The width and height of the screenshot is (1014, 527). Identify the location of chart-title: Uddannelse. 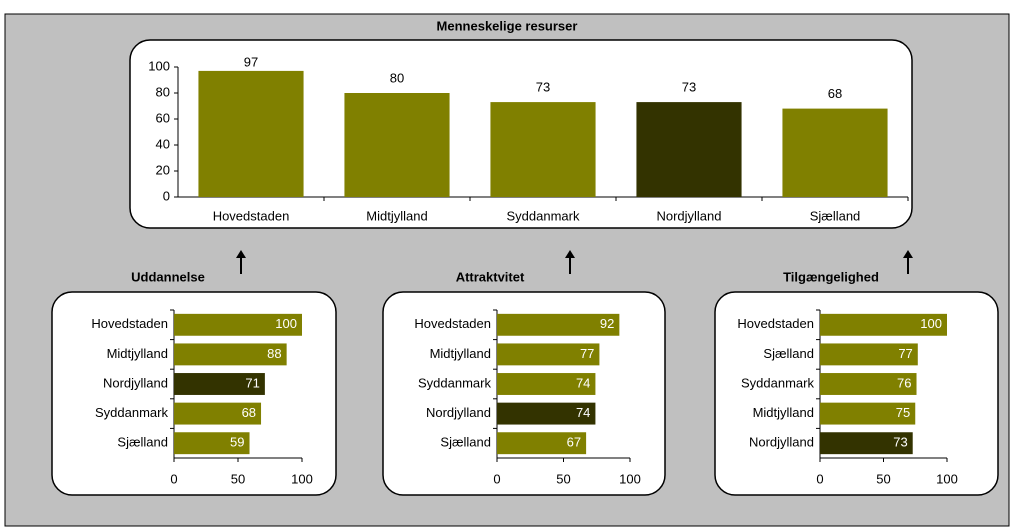
(168, 276).